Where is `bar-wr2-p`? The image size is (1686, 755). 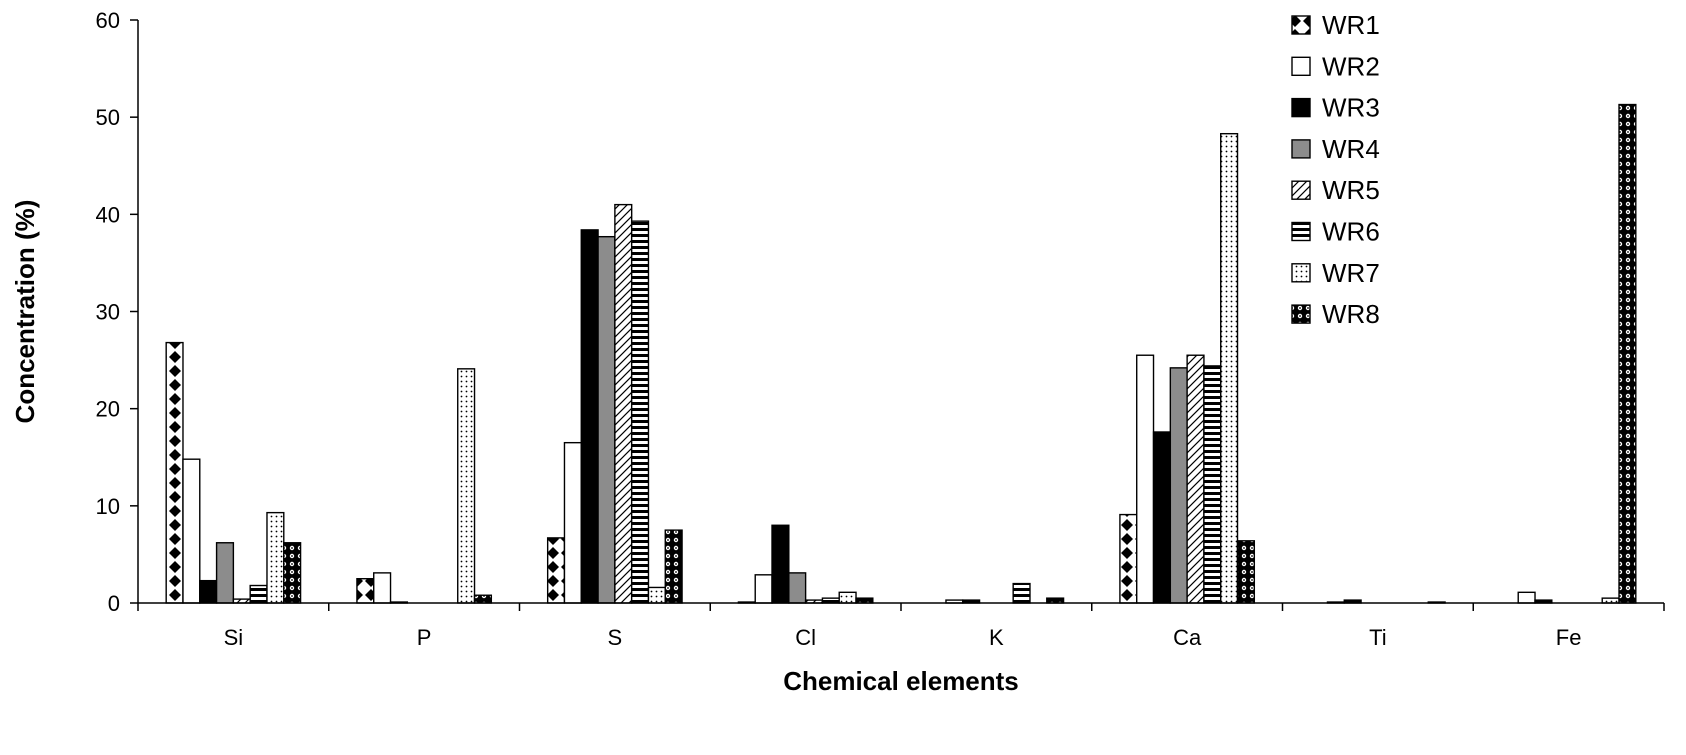 bar-wr2-p is located at coordinates (382, 588).